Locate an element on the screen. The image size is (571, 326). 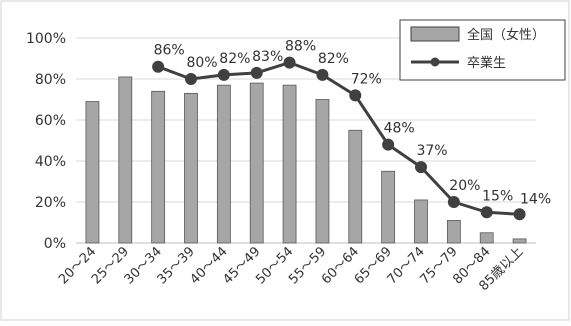
data-label: 80% is located at coordinates (201, 63).